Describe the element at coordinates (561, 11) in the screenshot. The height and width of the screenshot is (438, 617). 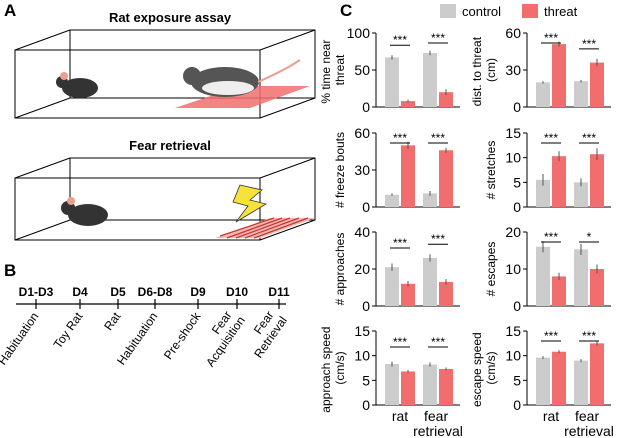
I see `legend-label: threat` at that location.